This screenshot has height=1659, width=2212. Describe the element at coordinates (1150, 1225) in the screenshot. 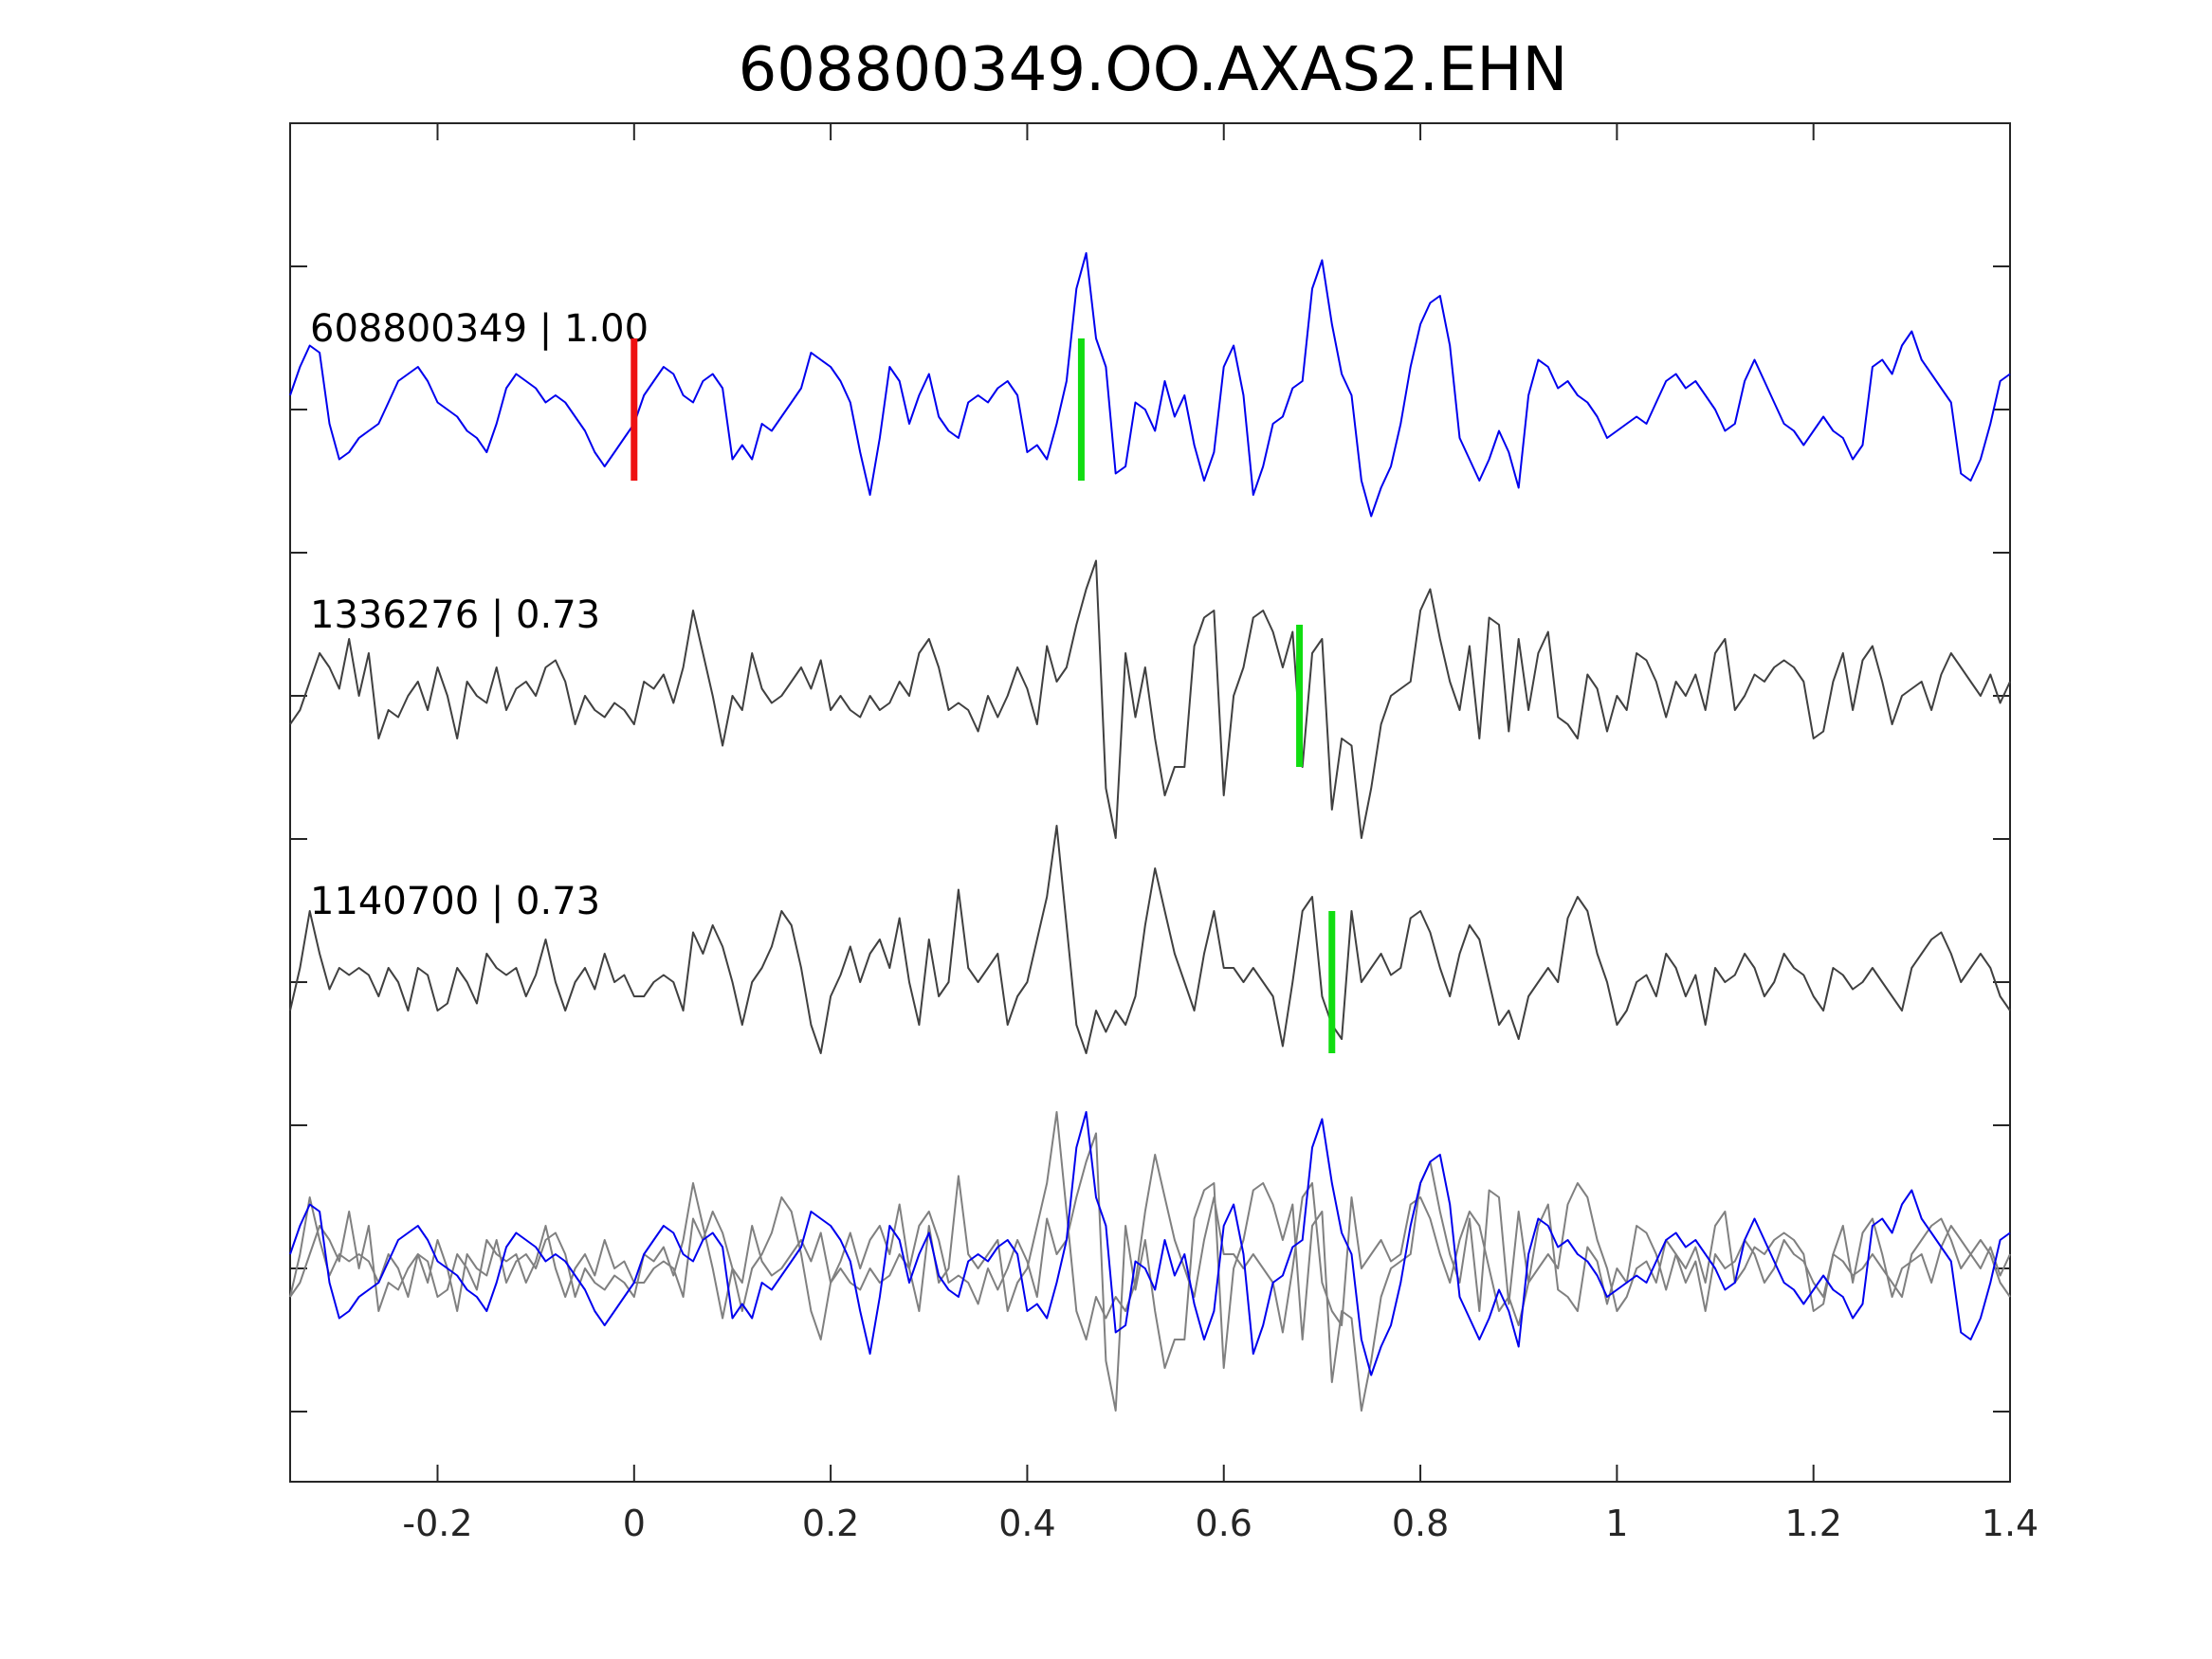

I see `overlay-template-2-line` at that location.